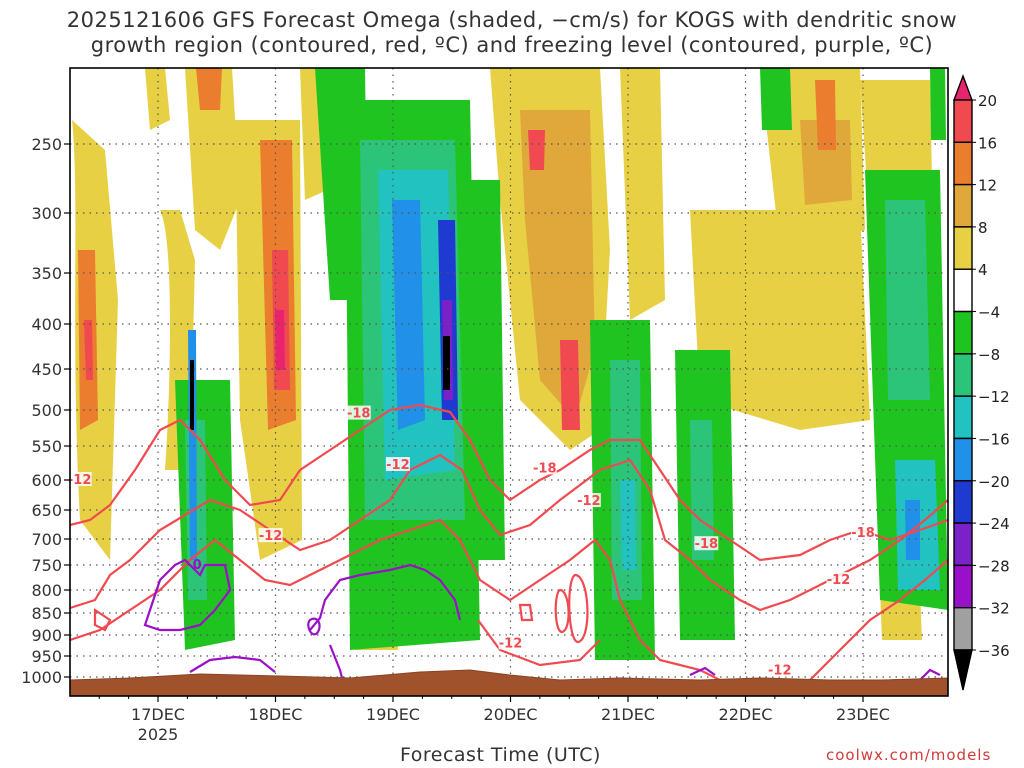  Describe the element at coordinates (46, 446) in the screenshot. I see `y-tick-label: 550` at that location.